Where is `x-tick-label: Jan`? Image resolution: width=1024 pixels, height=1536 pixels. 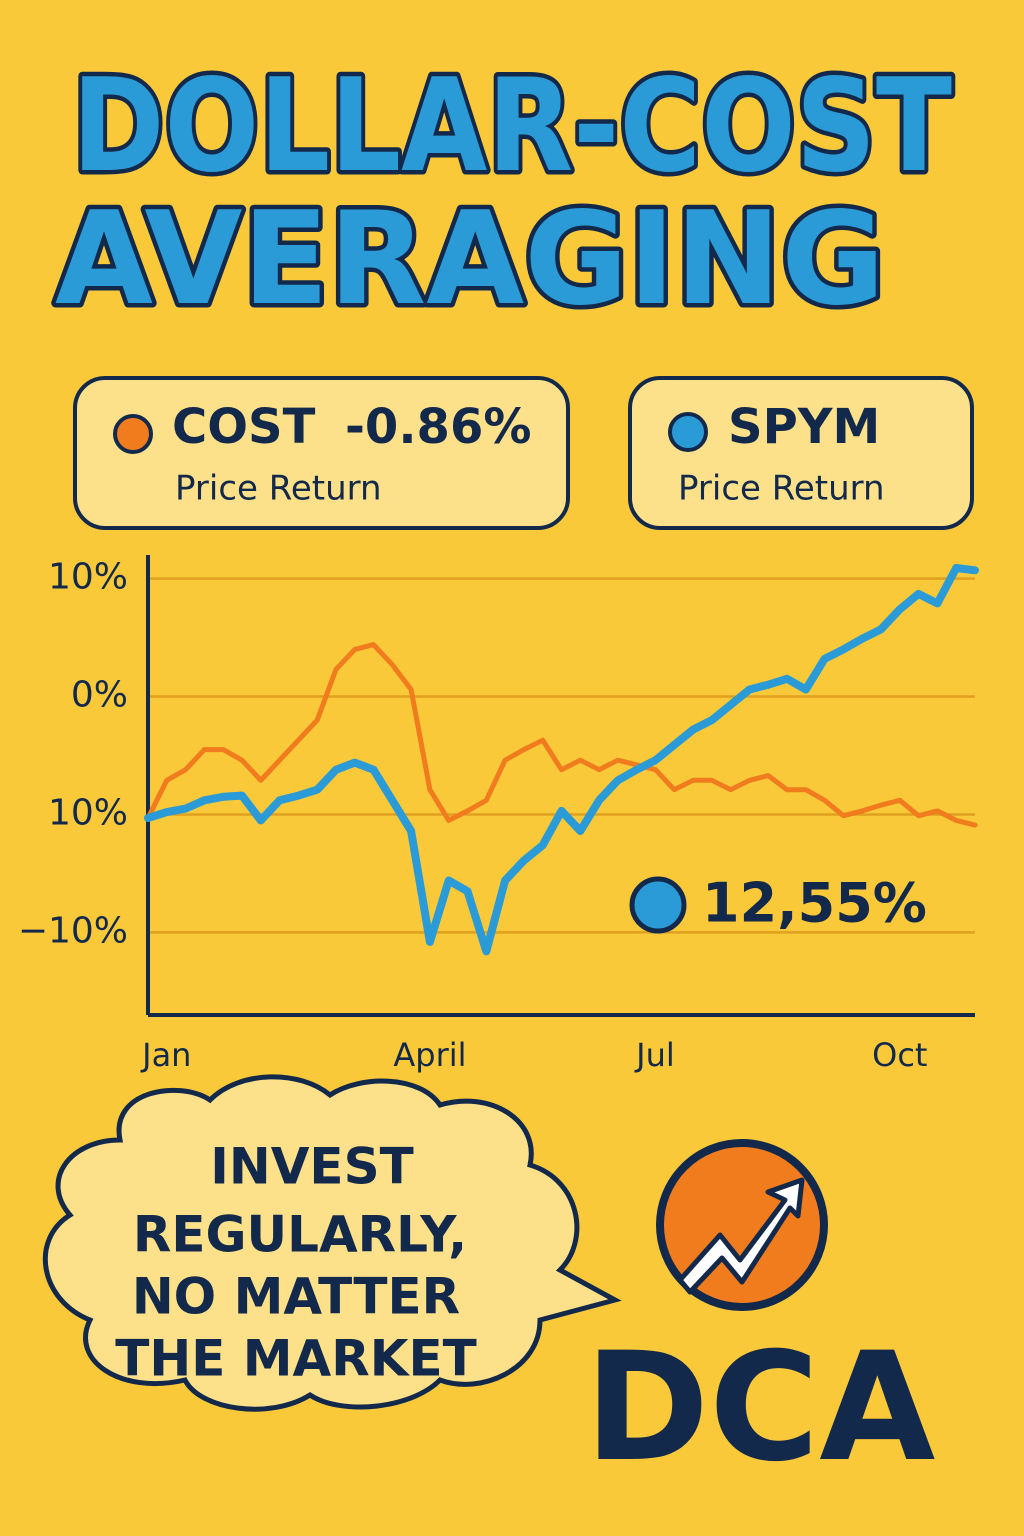
x-tick-label: Jan is located at coordinates (165, 1055).